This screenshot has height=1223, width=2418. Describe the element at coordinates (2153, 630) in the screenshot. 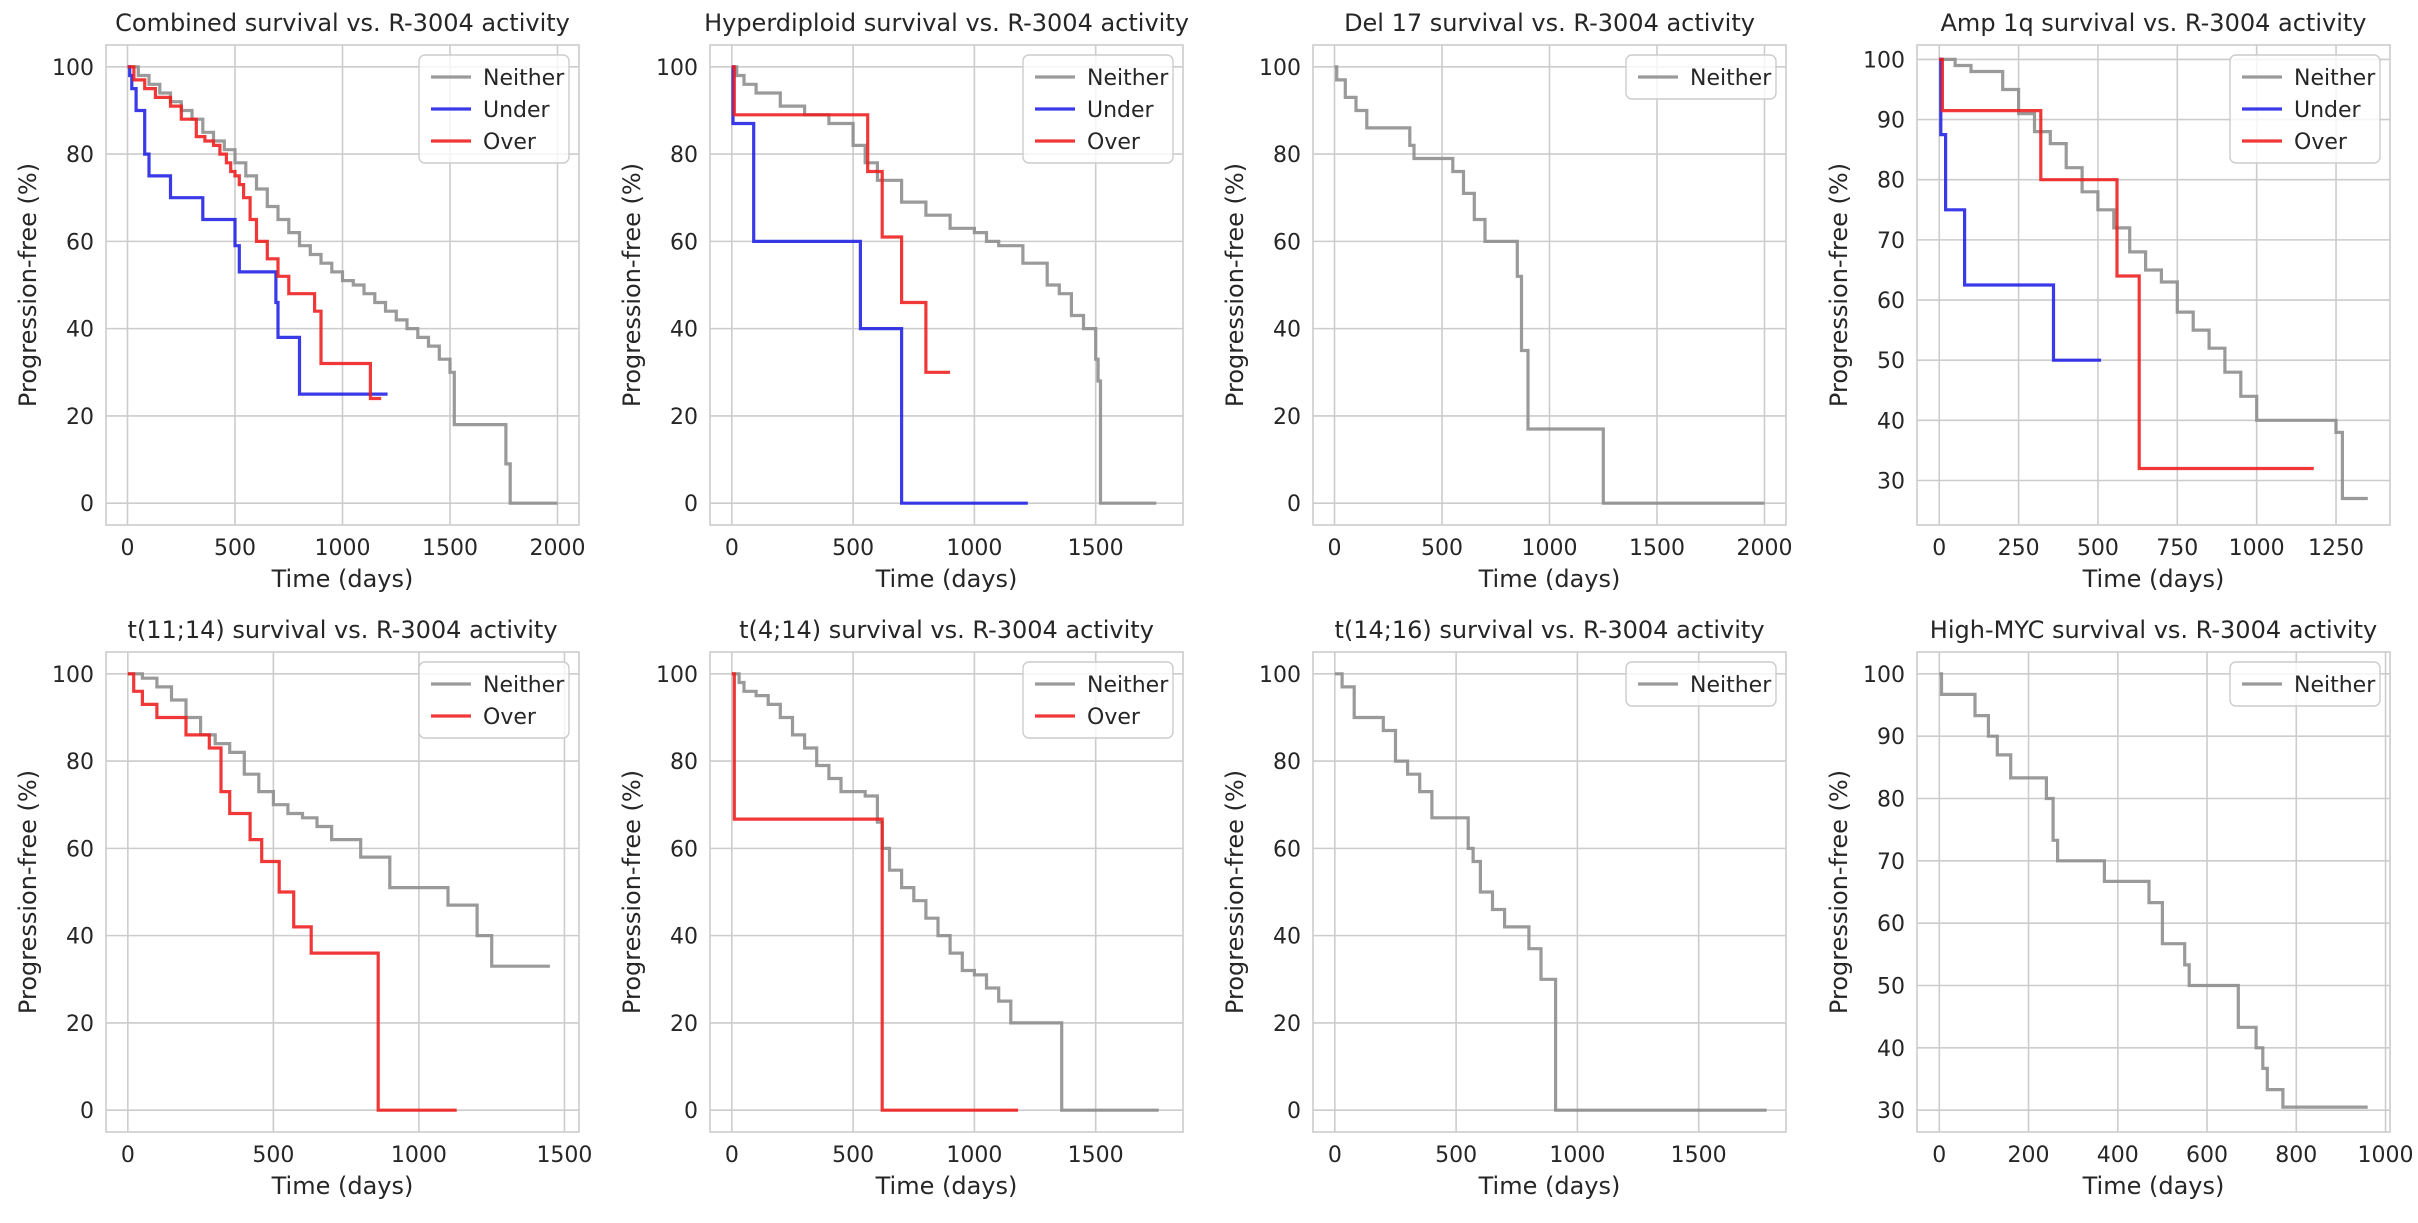

I see `chart-title: High-MYC survival vs. R-3004 activity` at that location.